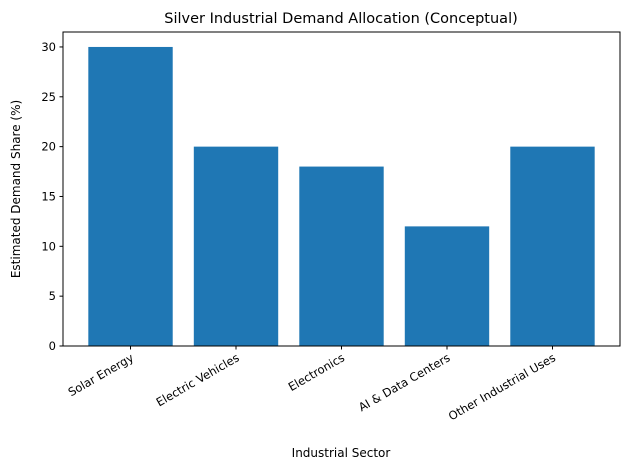 This screenshot has height=474, width=630. What do you see at coordinates (341, 453) in the screenshot?
I see `x-axis-label: Industrial Sector` at bounding box center [341, 453].